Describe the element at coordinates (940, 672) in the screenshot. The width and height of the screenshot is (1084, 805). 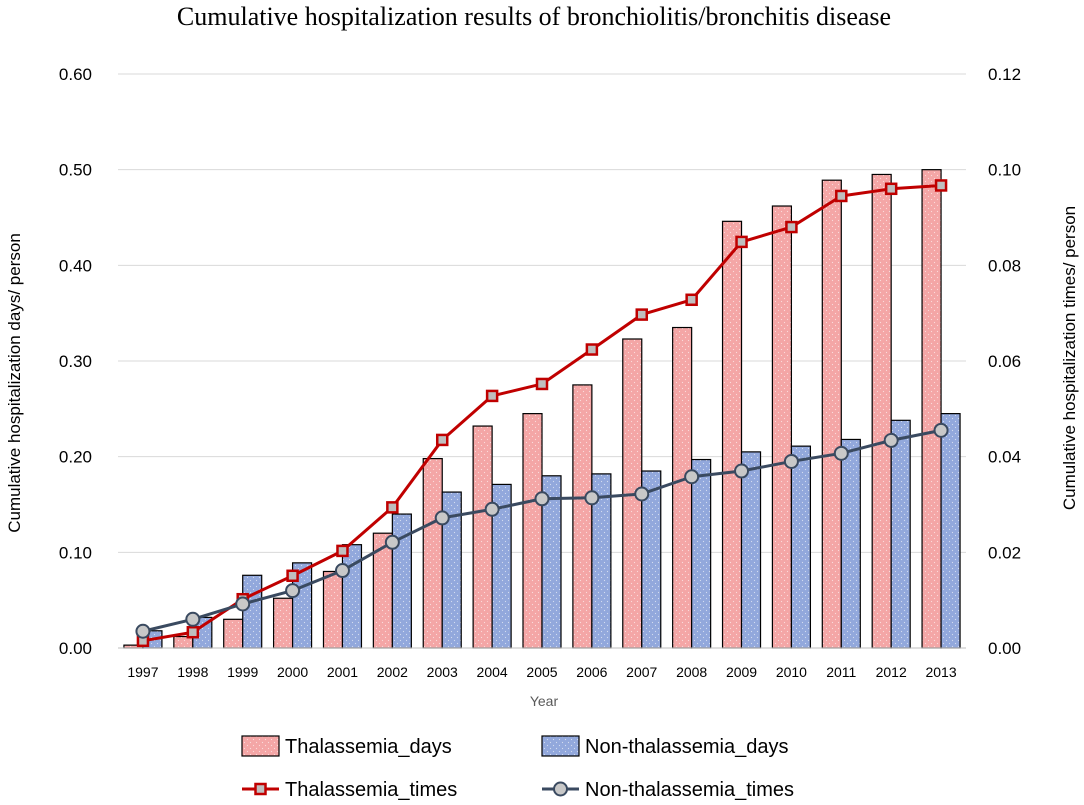
I see `x-tick-label: 2013` at that location.